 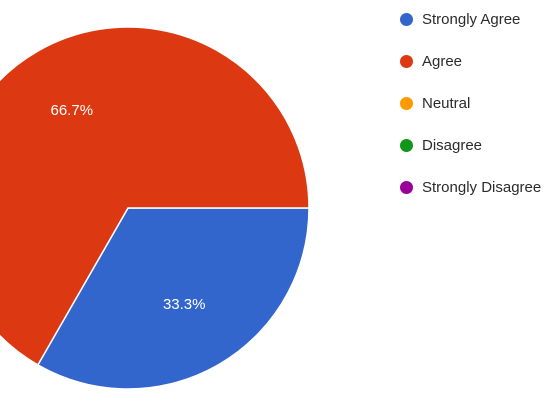 I want to click on legend-label: Strongly Disagree, so click(x=482, y=187).